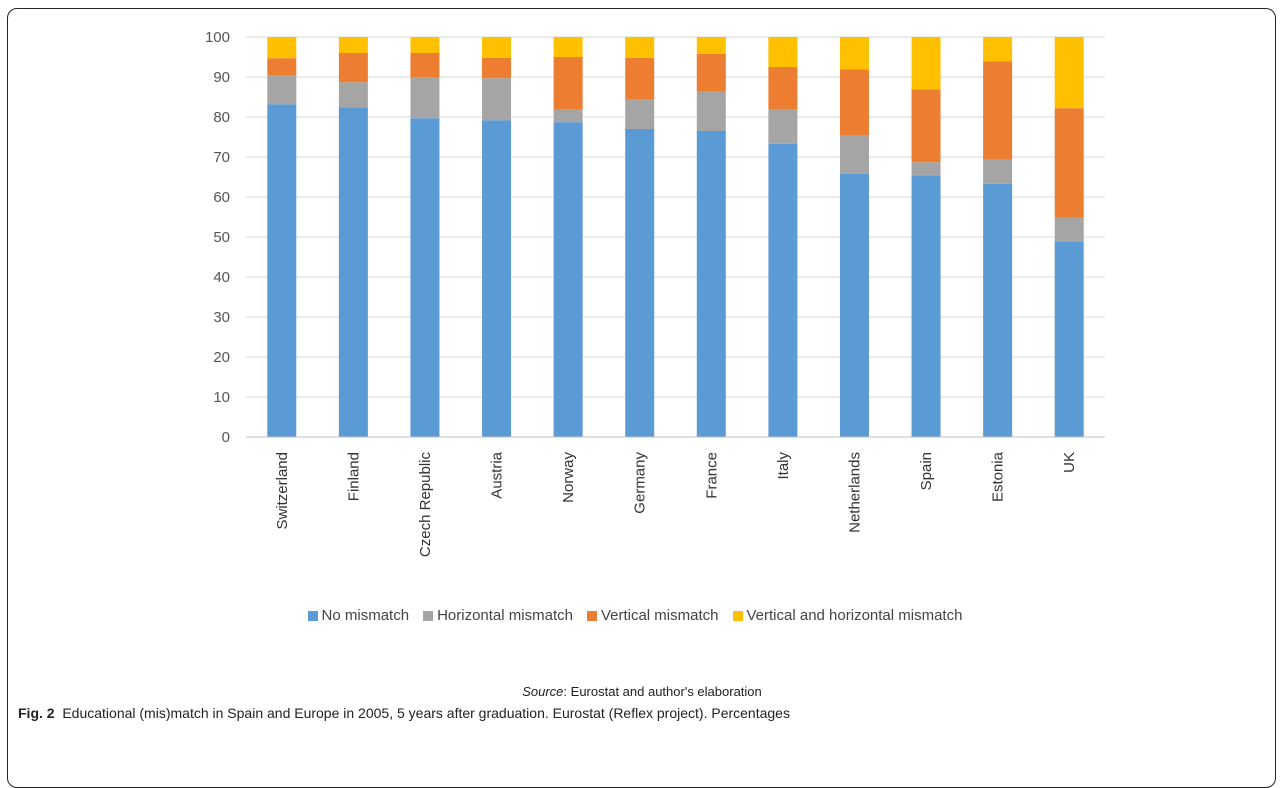 The image size is (1284, 788). What do you see at coordinates (221, 317) in the screenshot?
I see `y-tick-label: 30` at bounding box center [221, 317].